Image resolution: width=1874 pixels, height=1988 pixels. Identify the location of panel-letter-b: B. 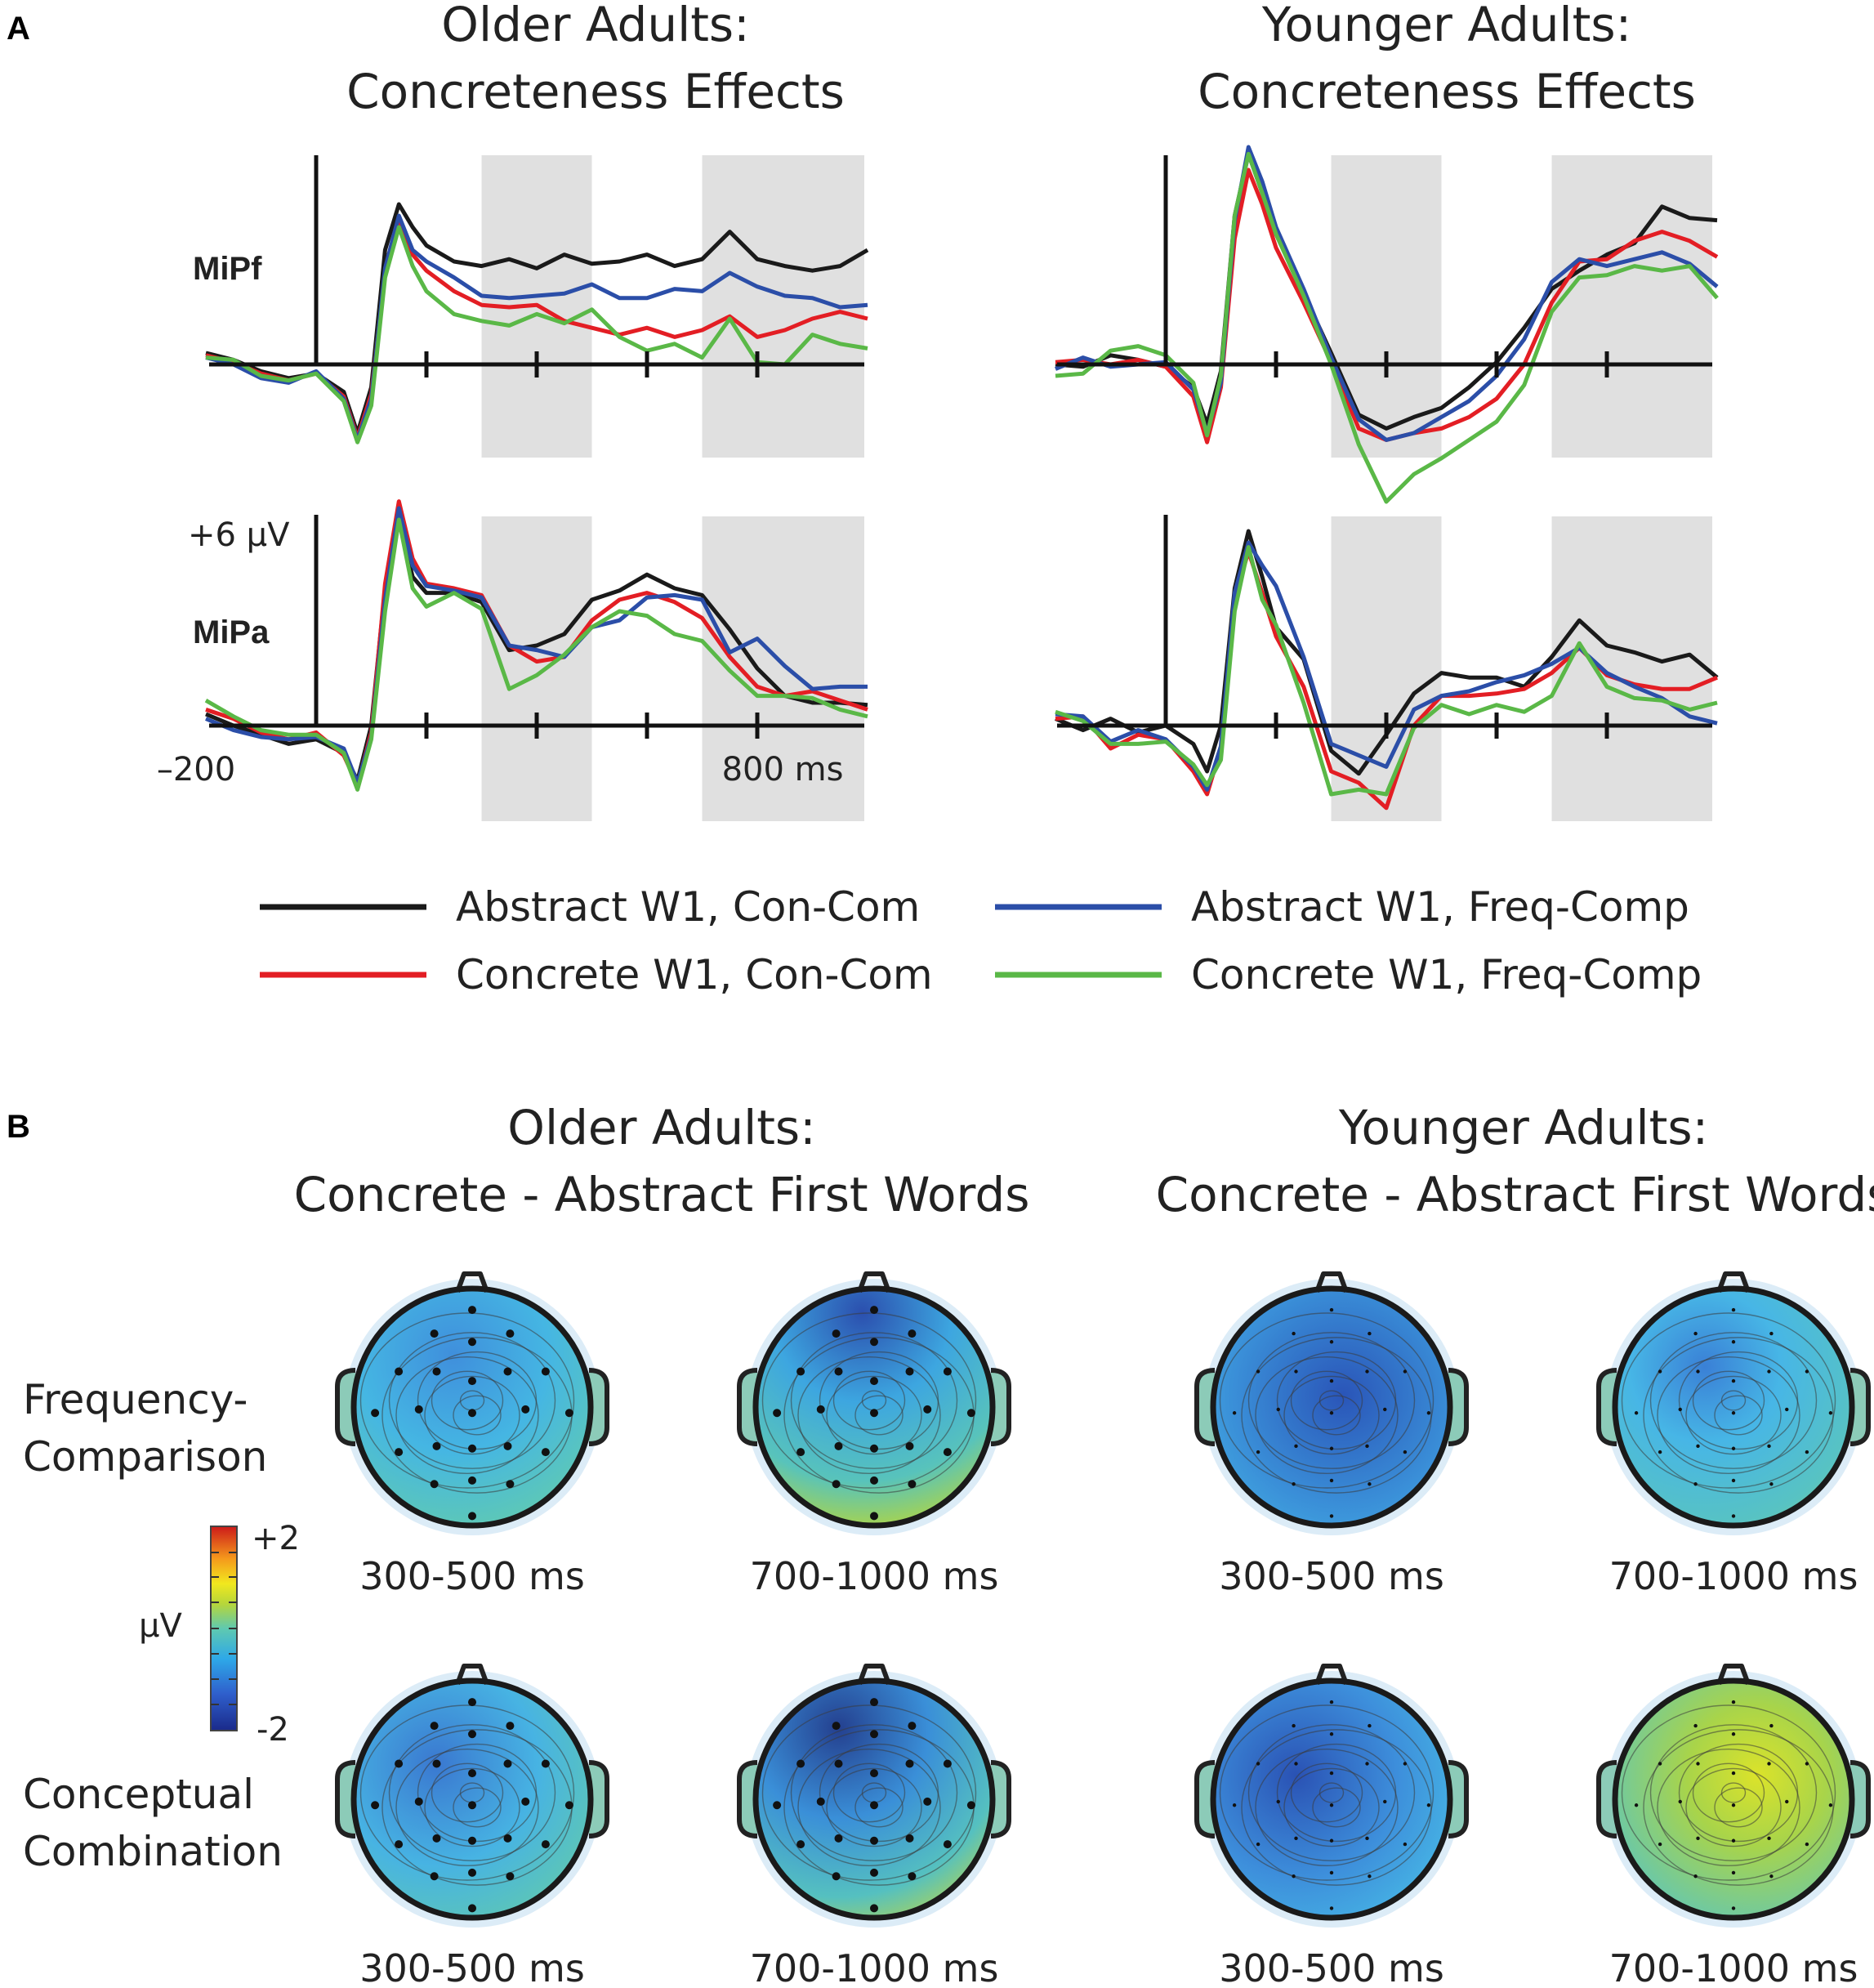
(18, 1127).